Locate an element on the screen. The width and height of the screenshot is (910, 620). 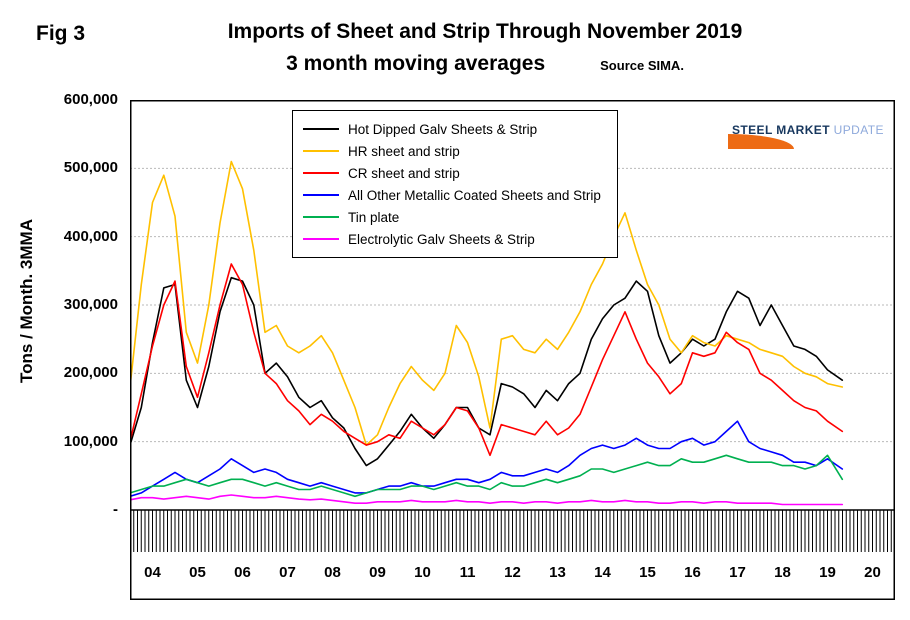
y-tick-label: 500,000 is located at coordinates (90, 168).